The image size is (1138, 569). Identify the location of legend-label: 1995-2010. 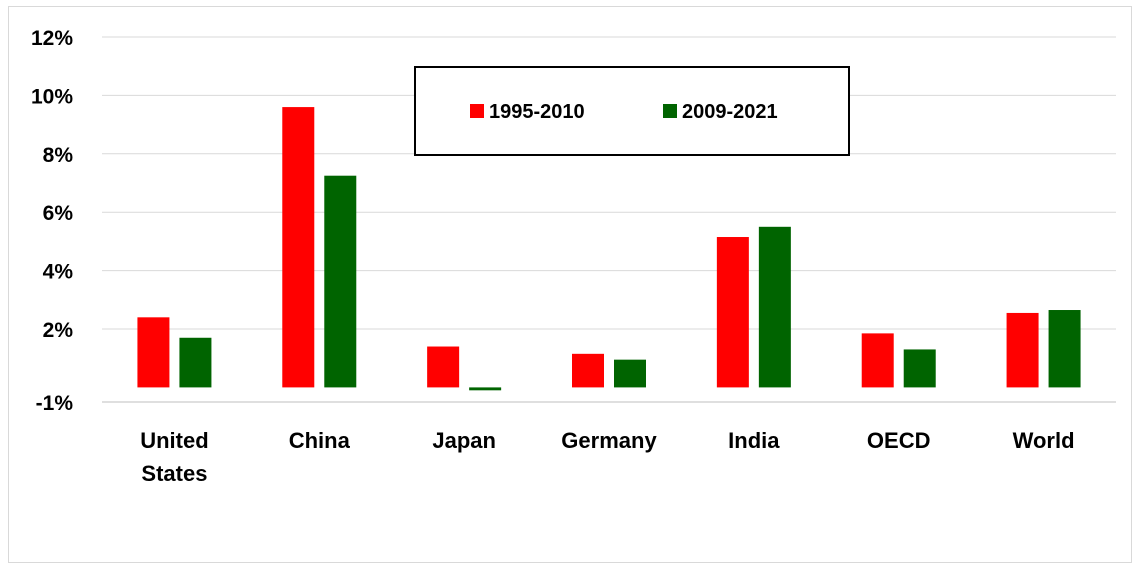
(537, 112).